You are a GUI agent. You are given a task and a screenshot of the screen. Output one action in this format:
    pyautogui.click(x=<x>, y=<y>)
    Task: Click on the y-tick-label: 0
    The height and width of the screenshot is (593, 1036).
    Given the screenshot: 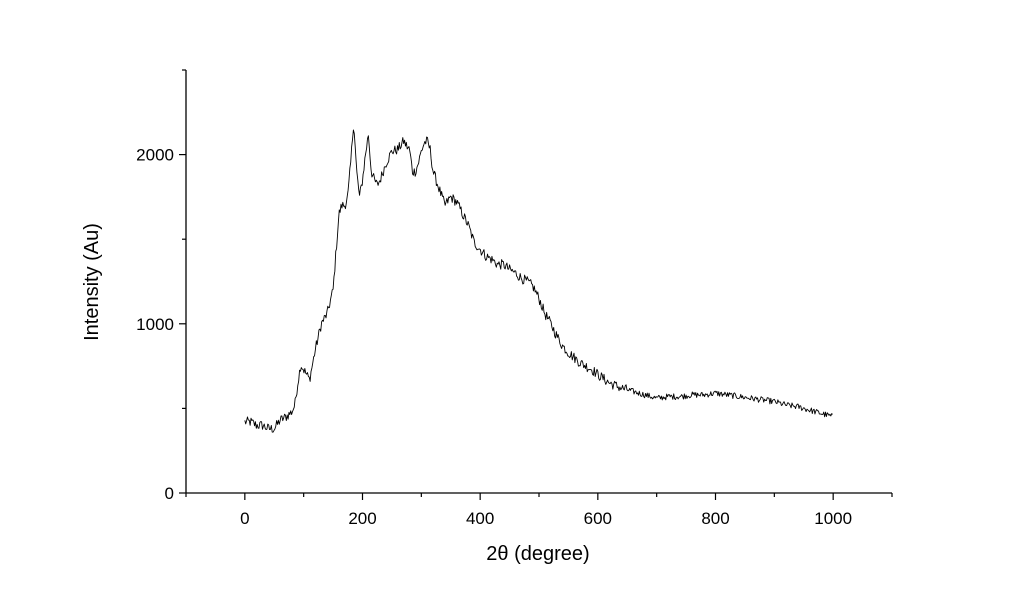 What is the action you would take?
    pyautogui.click(x=169, y=493)
    